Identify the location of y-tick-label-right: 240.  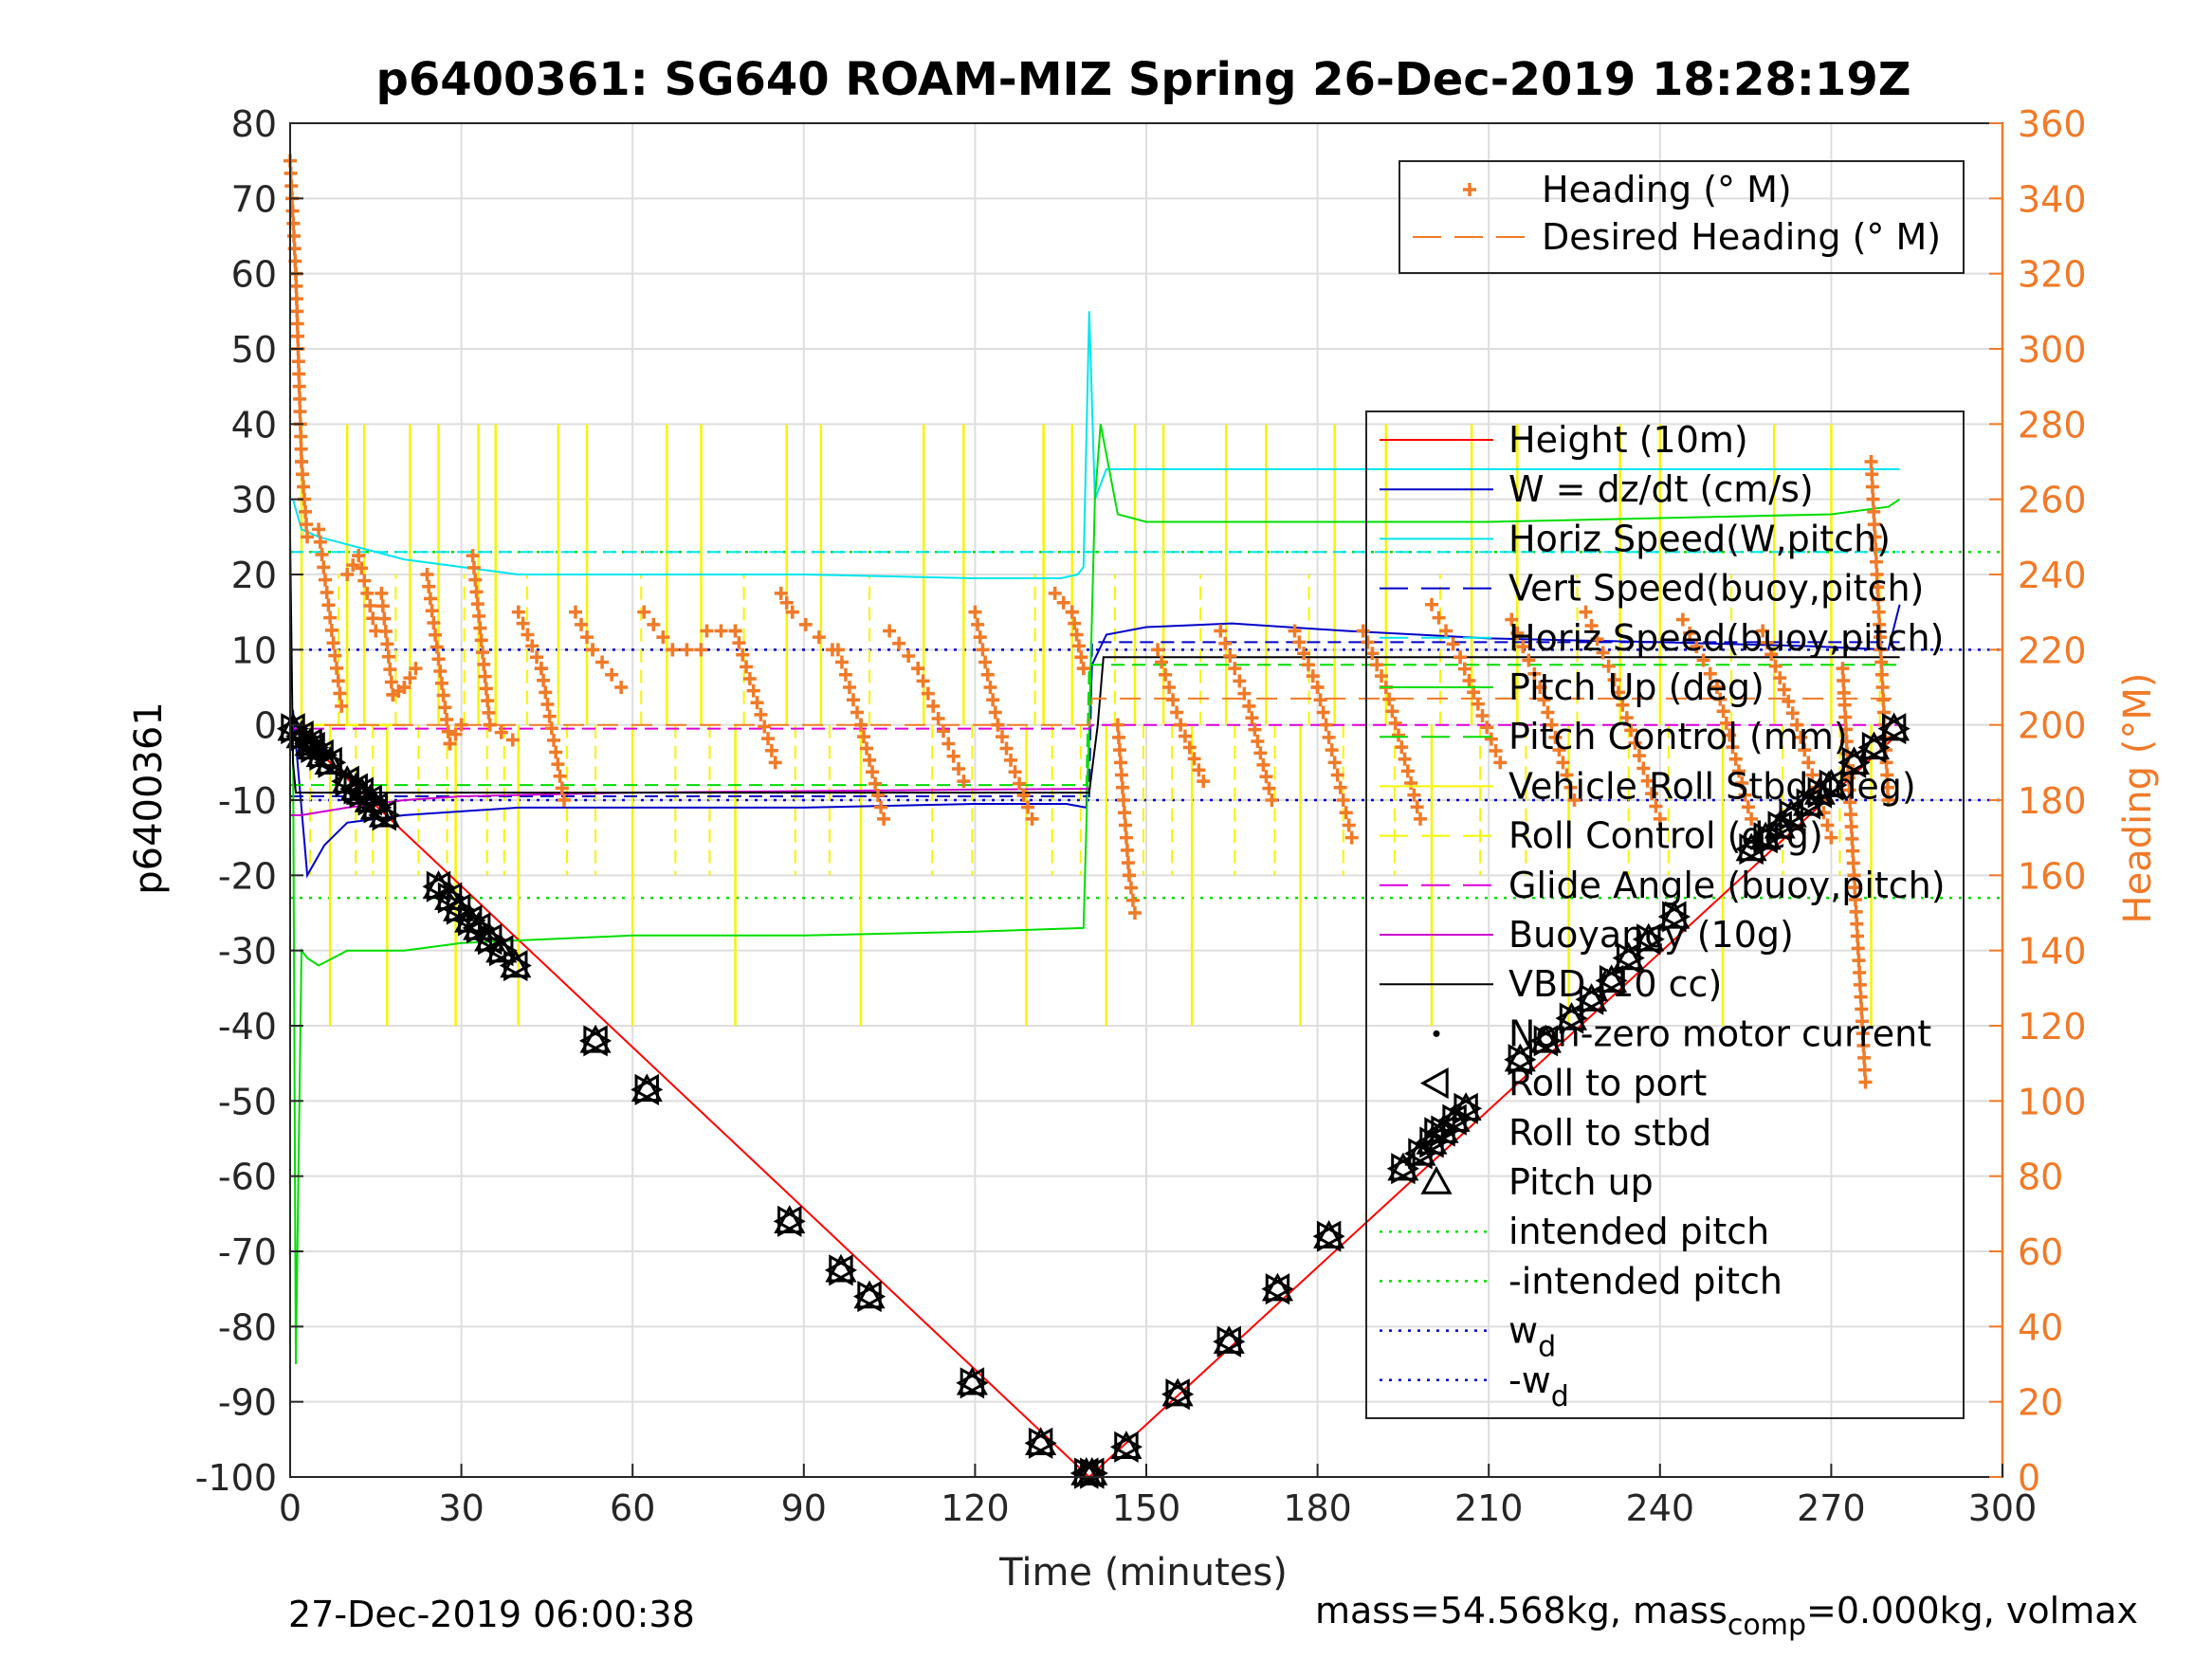
(2052, 575).